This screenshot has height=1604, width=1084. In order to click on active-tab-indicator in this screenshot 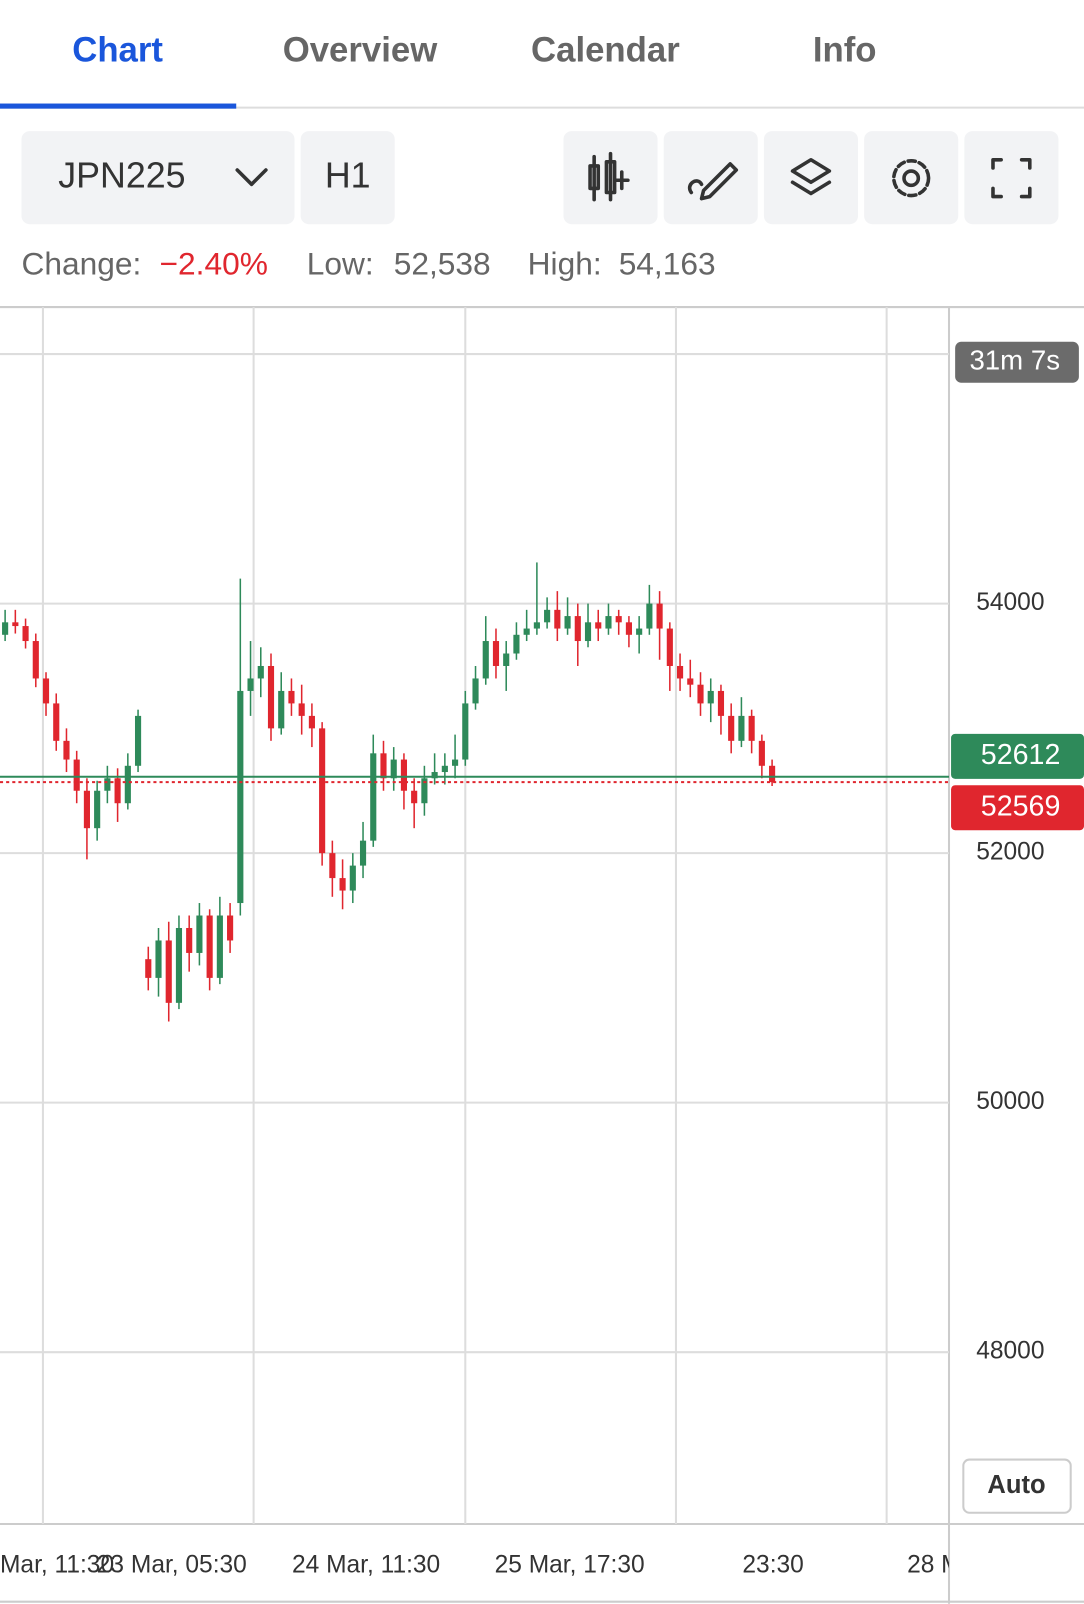, I will do `click(118, 106)`.